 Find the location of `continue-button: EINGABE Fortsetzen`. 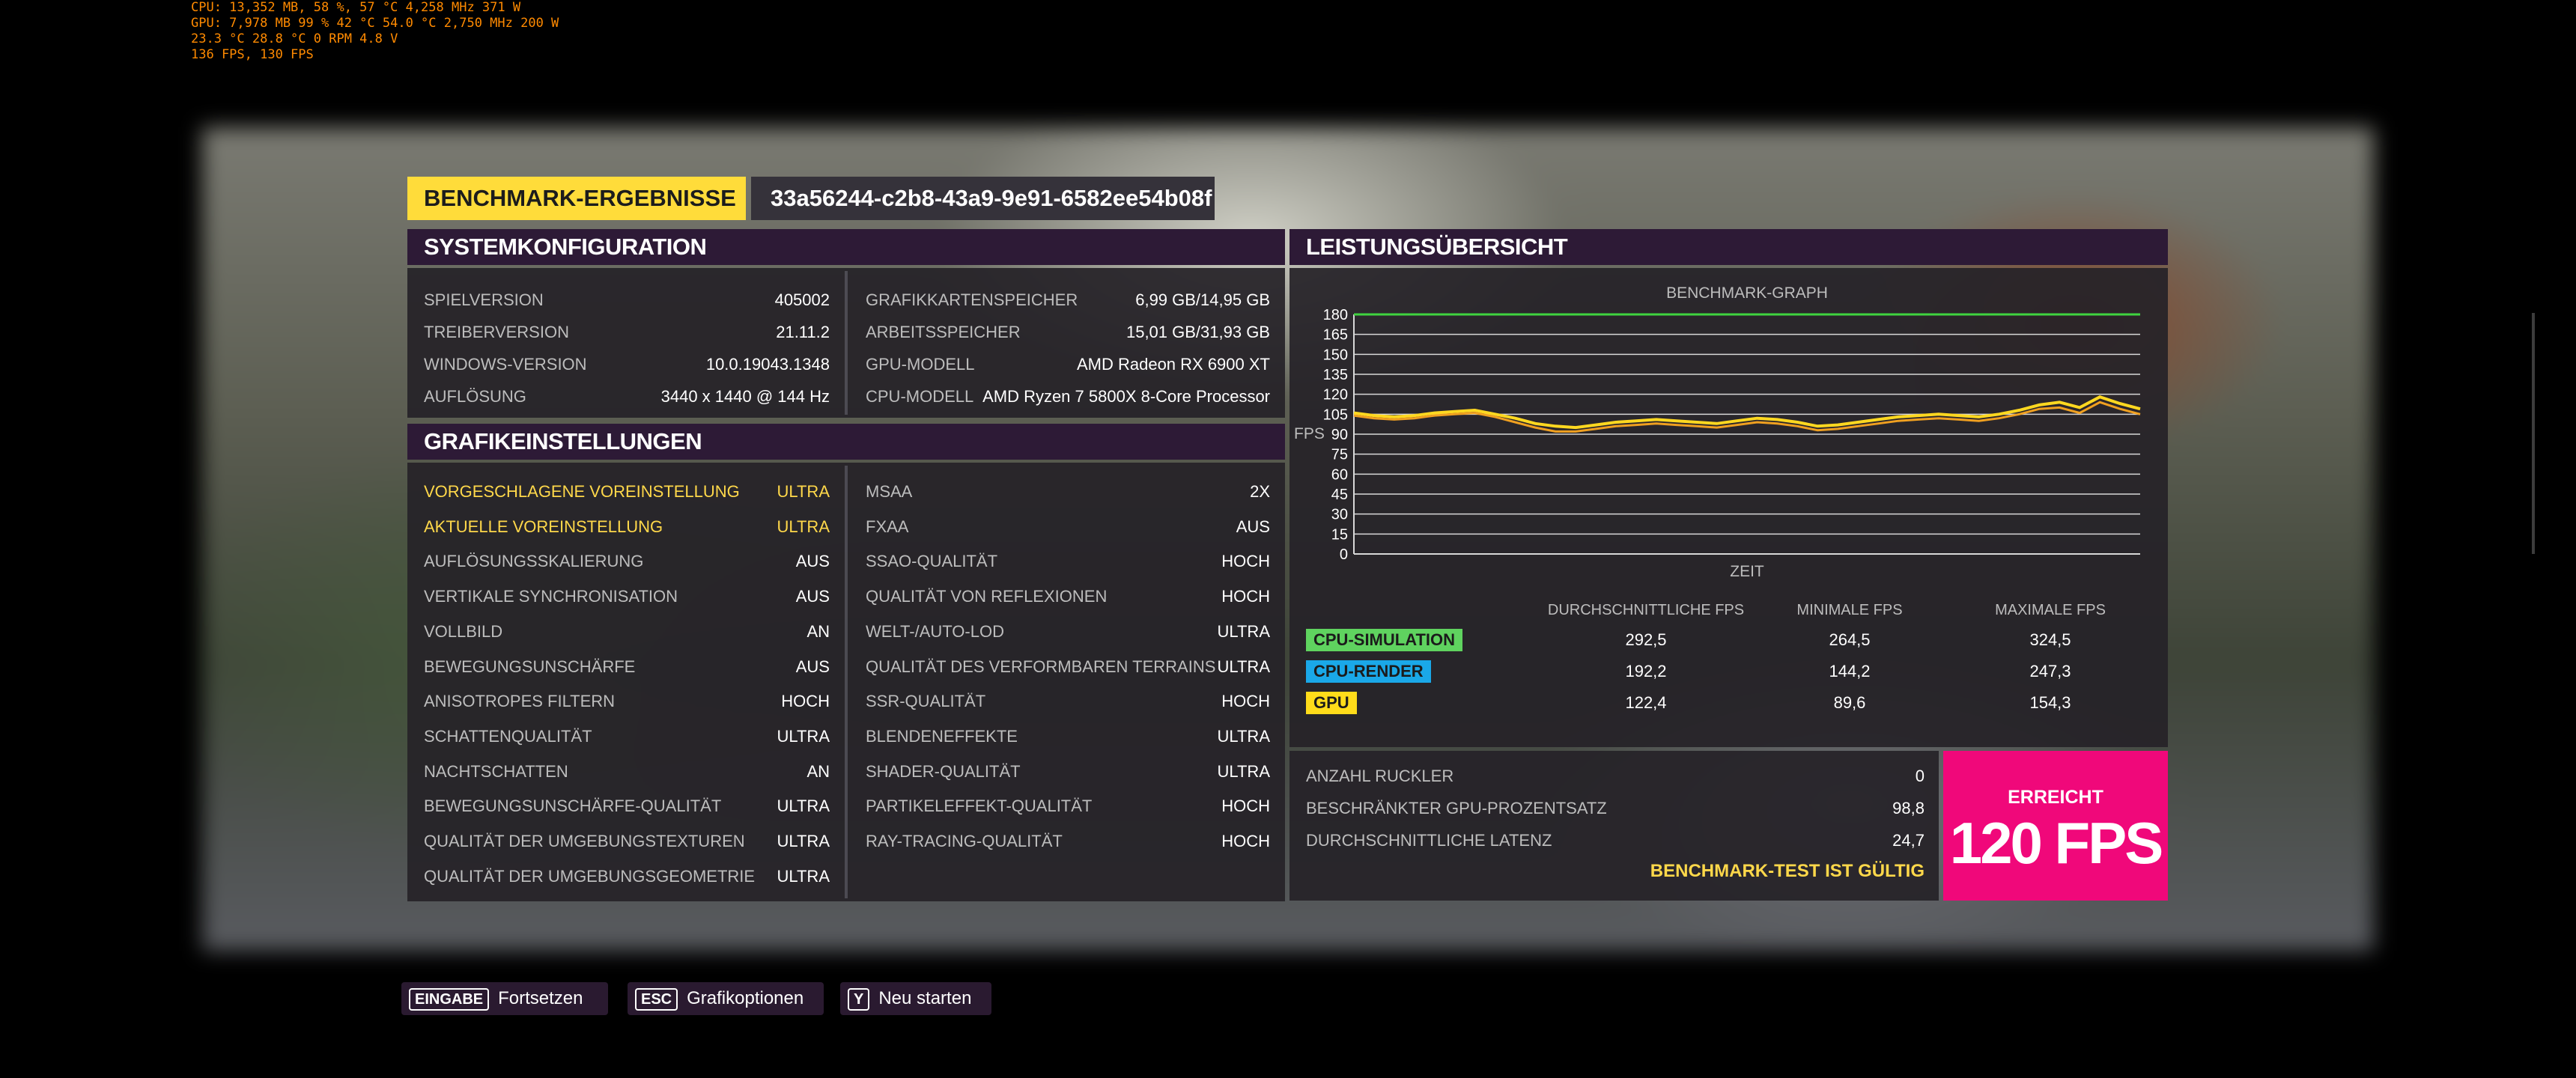

continue-button: EINGABE Fortsetzen is located at coordinates (504, 998).